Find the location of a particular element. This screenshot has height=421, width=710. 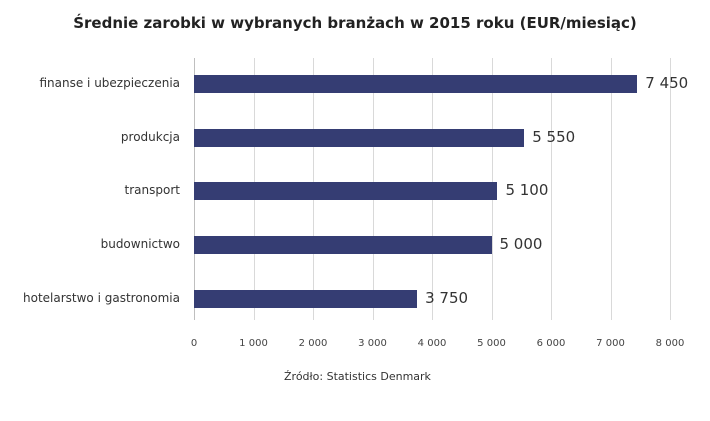

category-label: hotelarstwo i gastronomia is located at coordinates (101, 298).